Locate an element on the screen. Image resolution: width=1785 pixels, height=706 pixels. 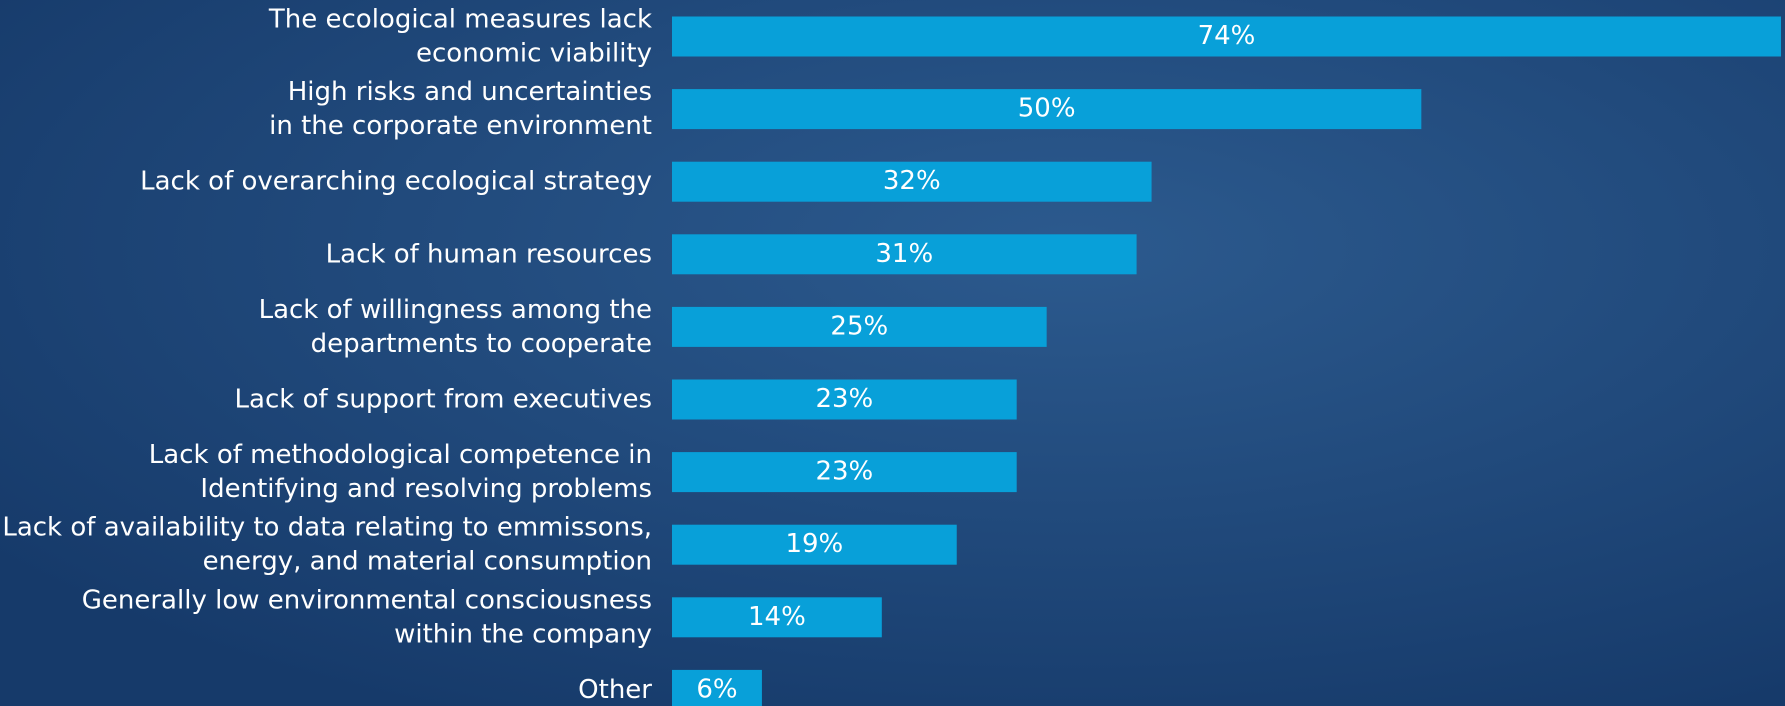
category-label: Other is located at coordinates (615, 689).